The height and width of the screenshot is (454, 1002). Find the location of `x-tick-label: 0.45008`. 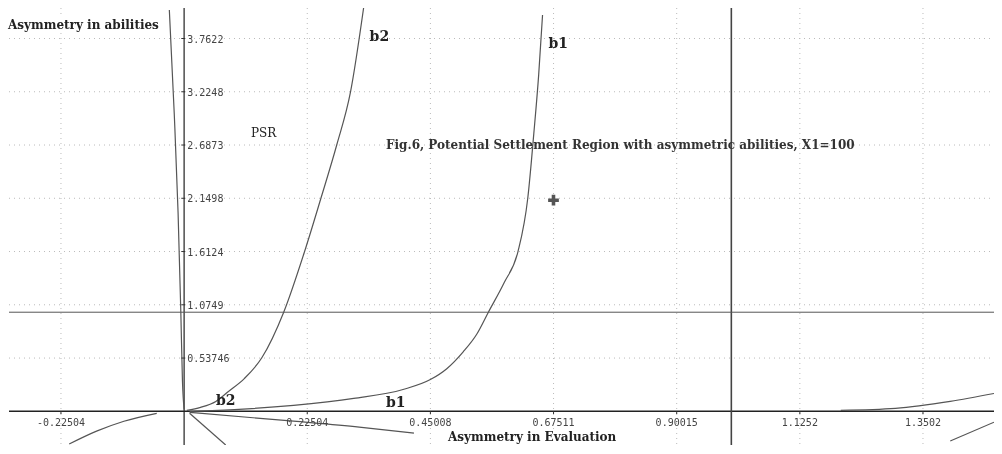

x-tick-label: 0.45008 is located at coordinates (430, 423).